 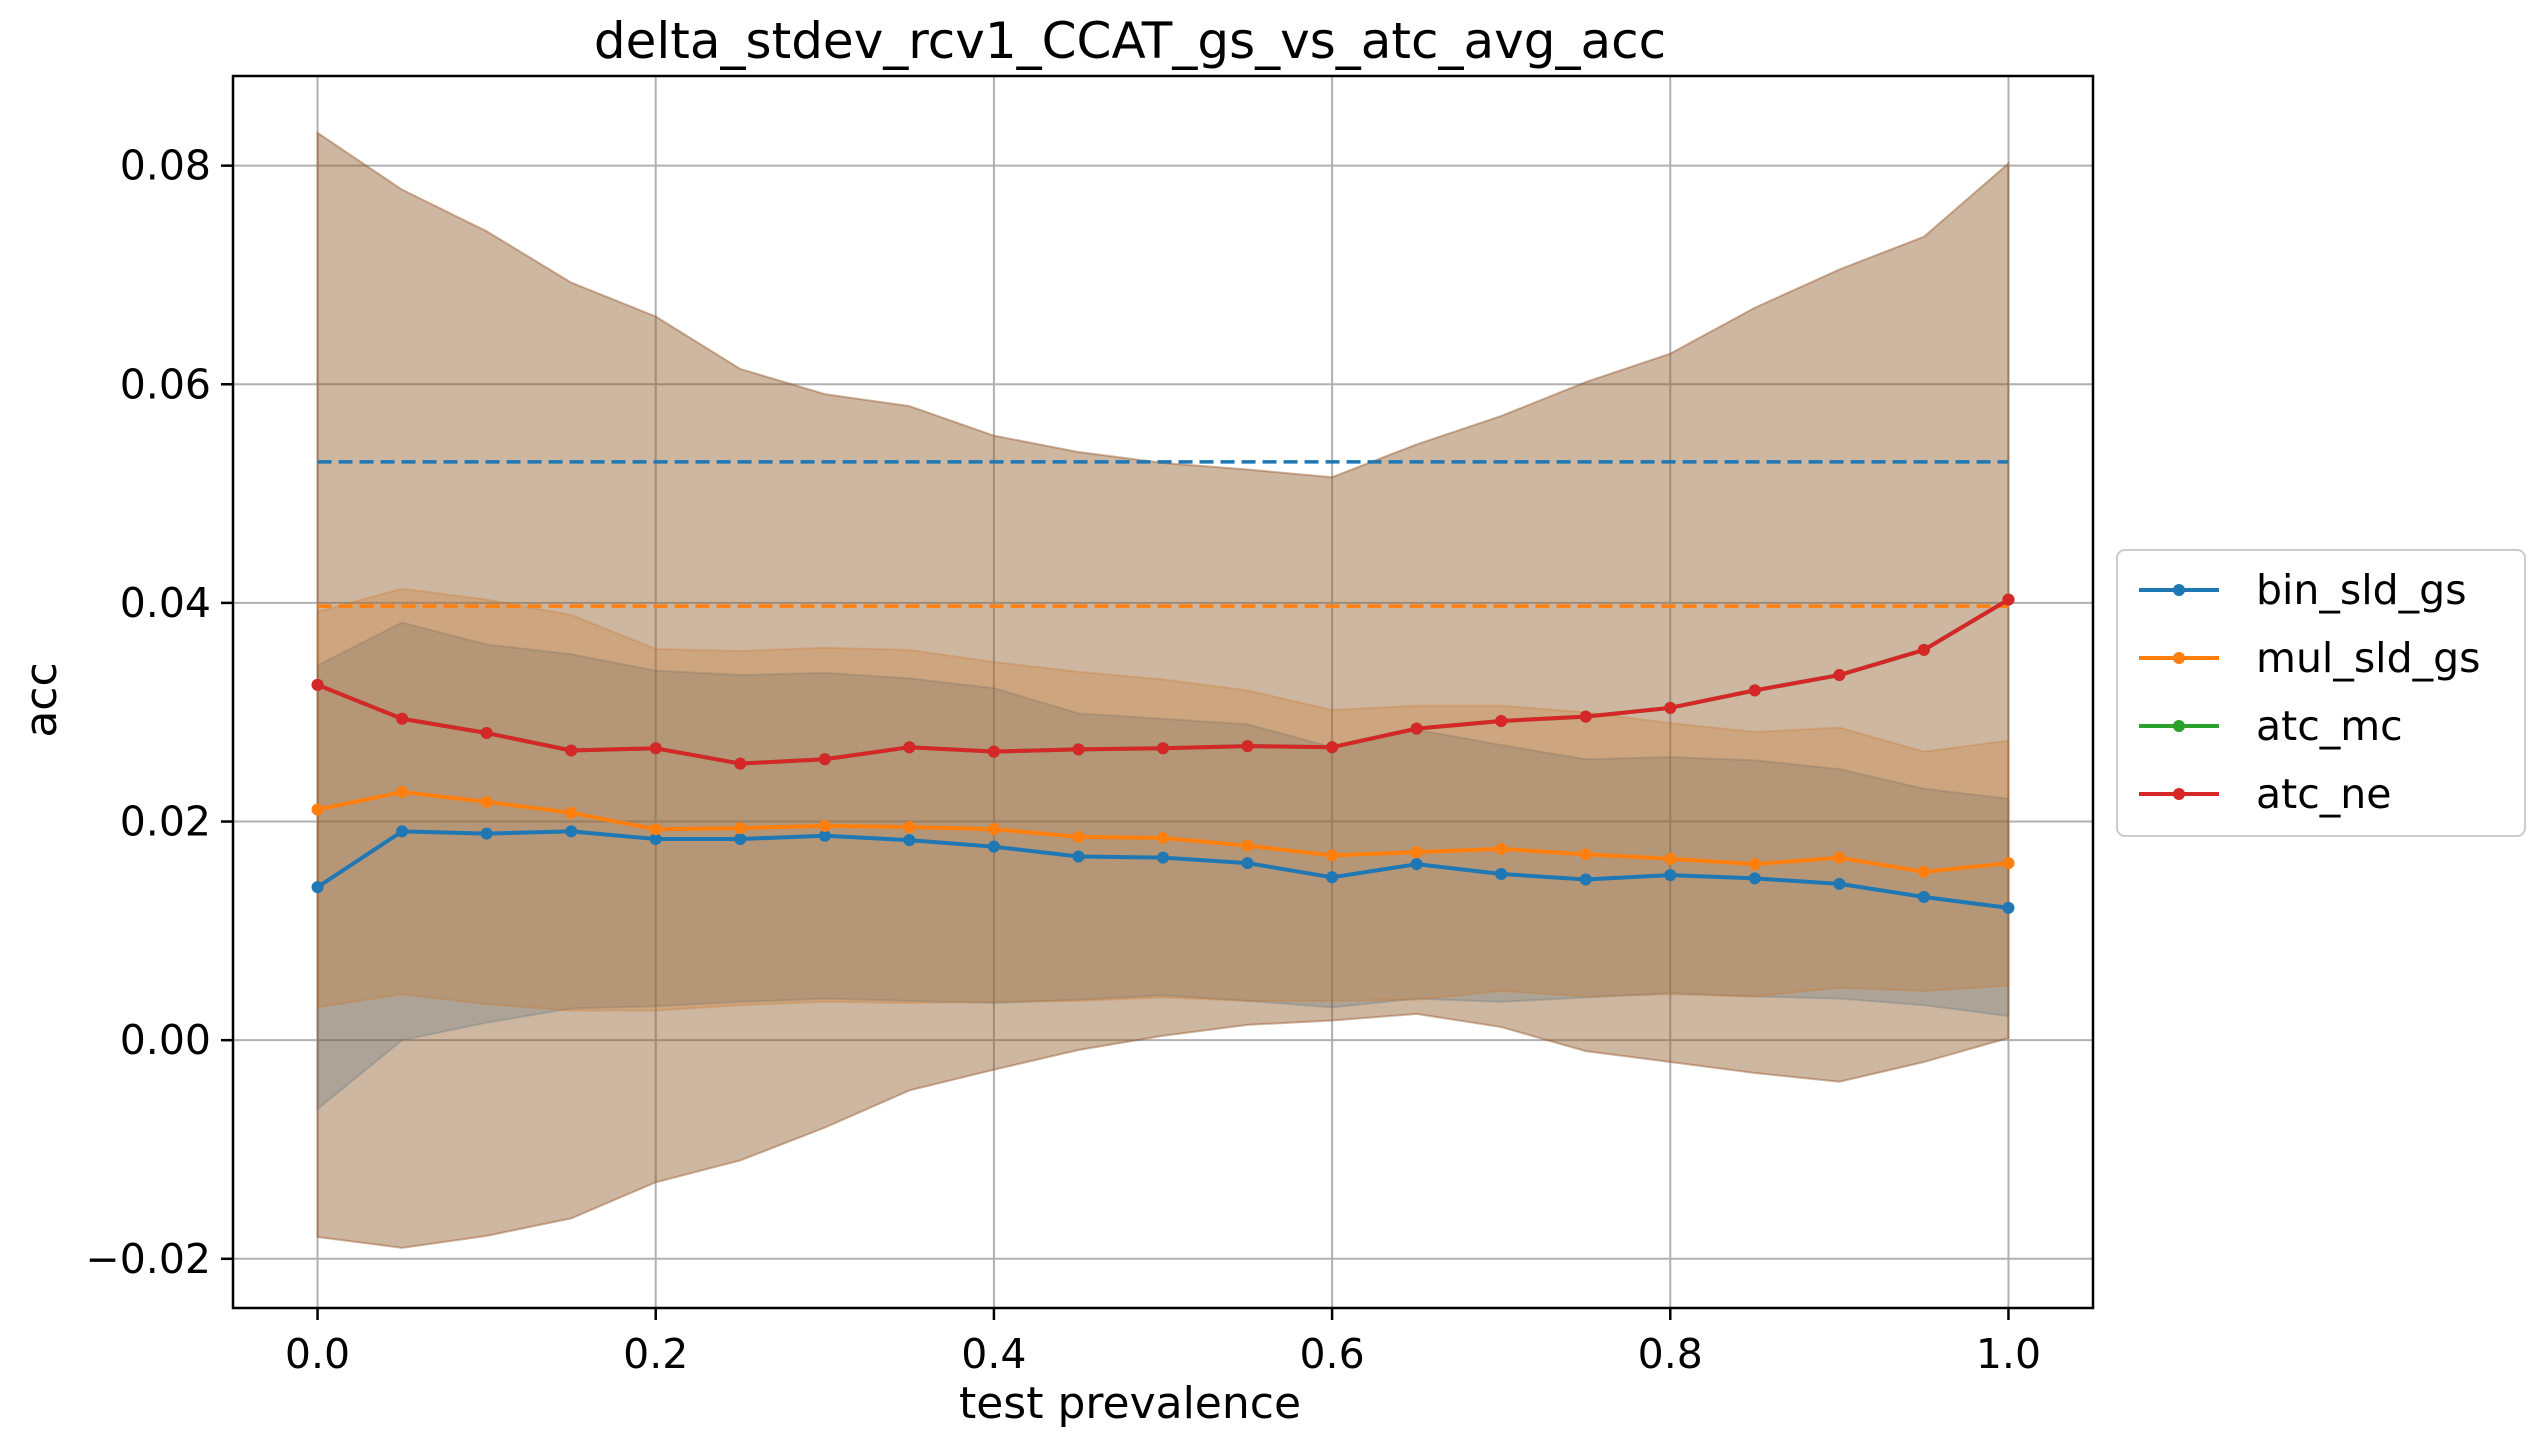 What do you see at coordinates (655, 1354) in the screenshot?
I see `x-tick-label: 0.2` at bounding box center [655, 1354].